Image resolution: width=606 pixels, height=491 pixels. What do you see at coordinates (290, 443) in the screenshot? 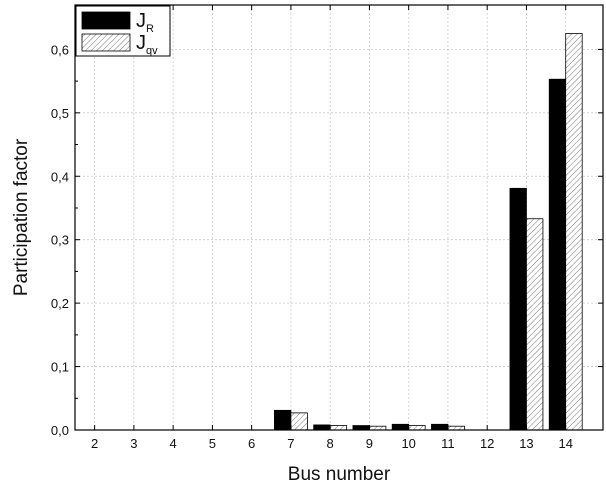
I see `x-tick-label: 7` at bounding box center [290, 443].